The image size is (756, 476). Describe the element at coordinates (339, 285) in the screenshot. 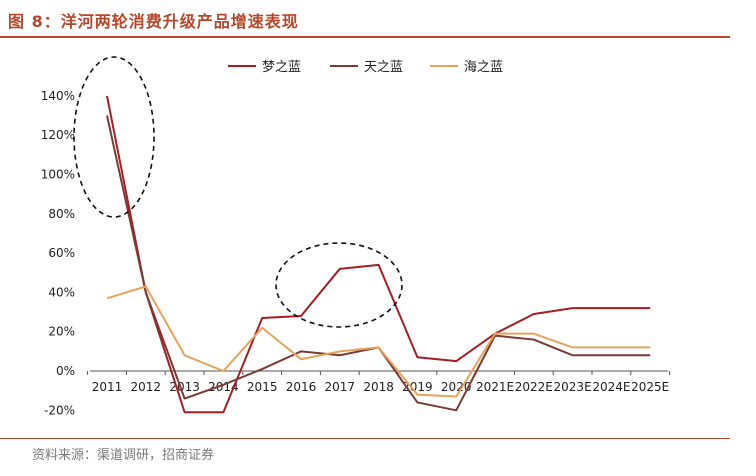

I see `highlight-ellipse-2016-2018` at that location.